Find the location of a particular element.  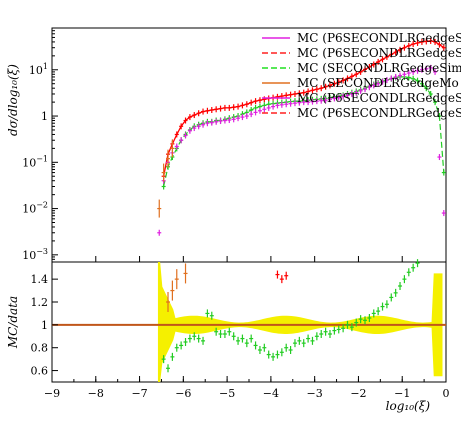

x-tick-label: −3 is located at coordinates (315, 393).